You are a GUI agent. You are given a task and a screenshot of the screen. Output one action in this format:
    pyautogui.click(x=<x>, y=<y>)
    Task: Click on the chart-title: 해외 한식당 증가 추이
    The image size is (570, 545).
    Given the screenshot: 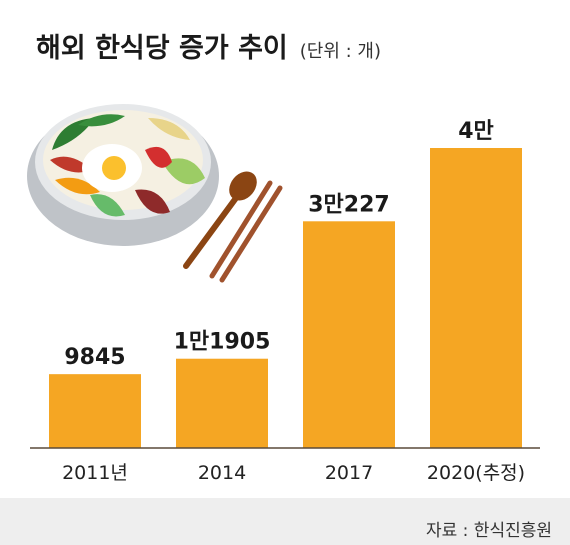 What is the action you would take?
    pyautogui.click(x=162, y=48)
    